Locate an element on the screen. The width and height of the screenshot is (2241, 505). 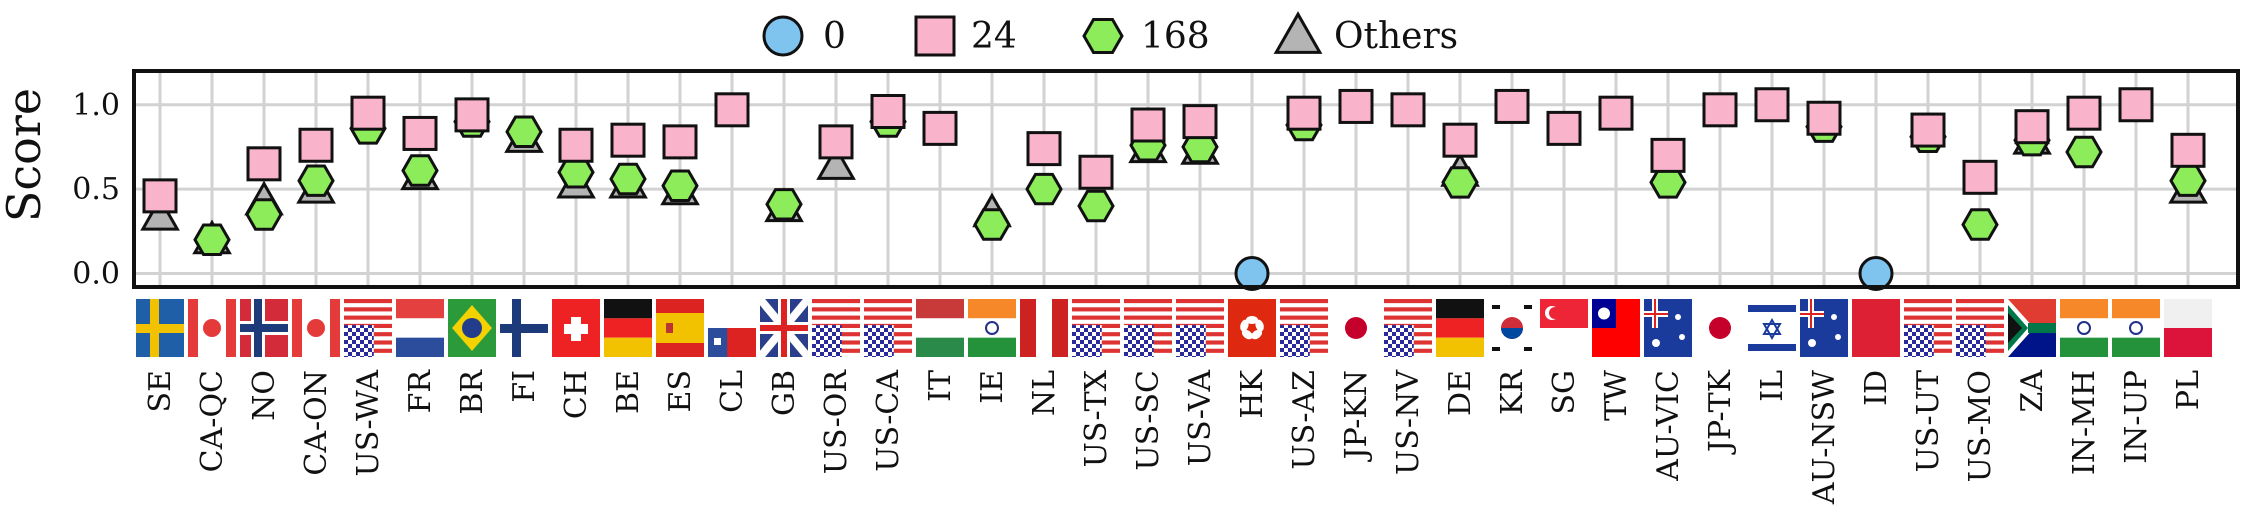
point-168-ie is located at coordinates (992, 224).